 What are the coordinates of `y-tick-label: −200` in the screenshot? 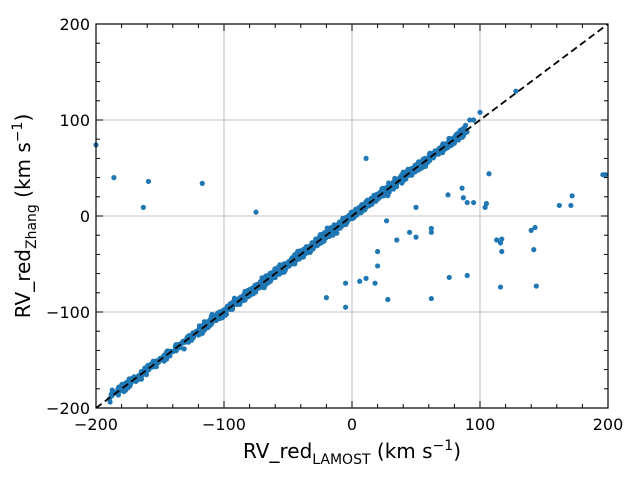 It's located at (68, 408).